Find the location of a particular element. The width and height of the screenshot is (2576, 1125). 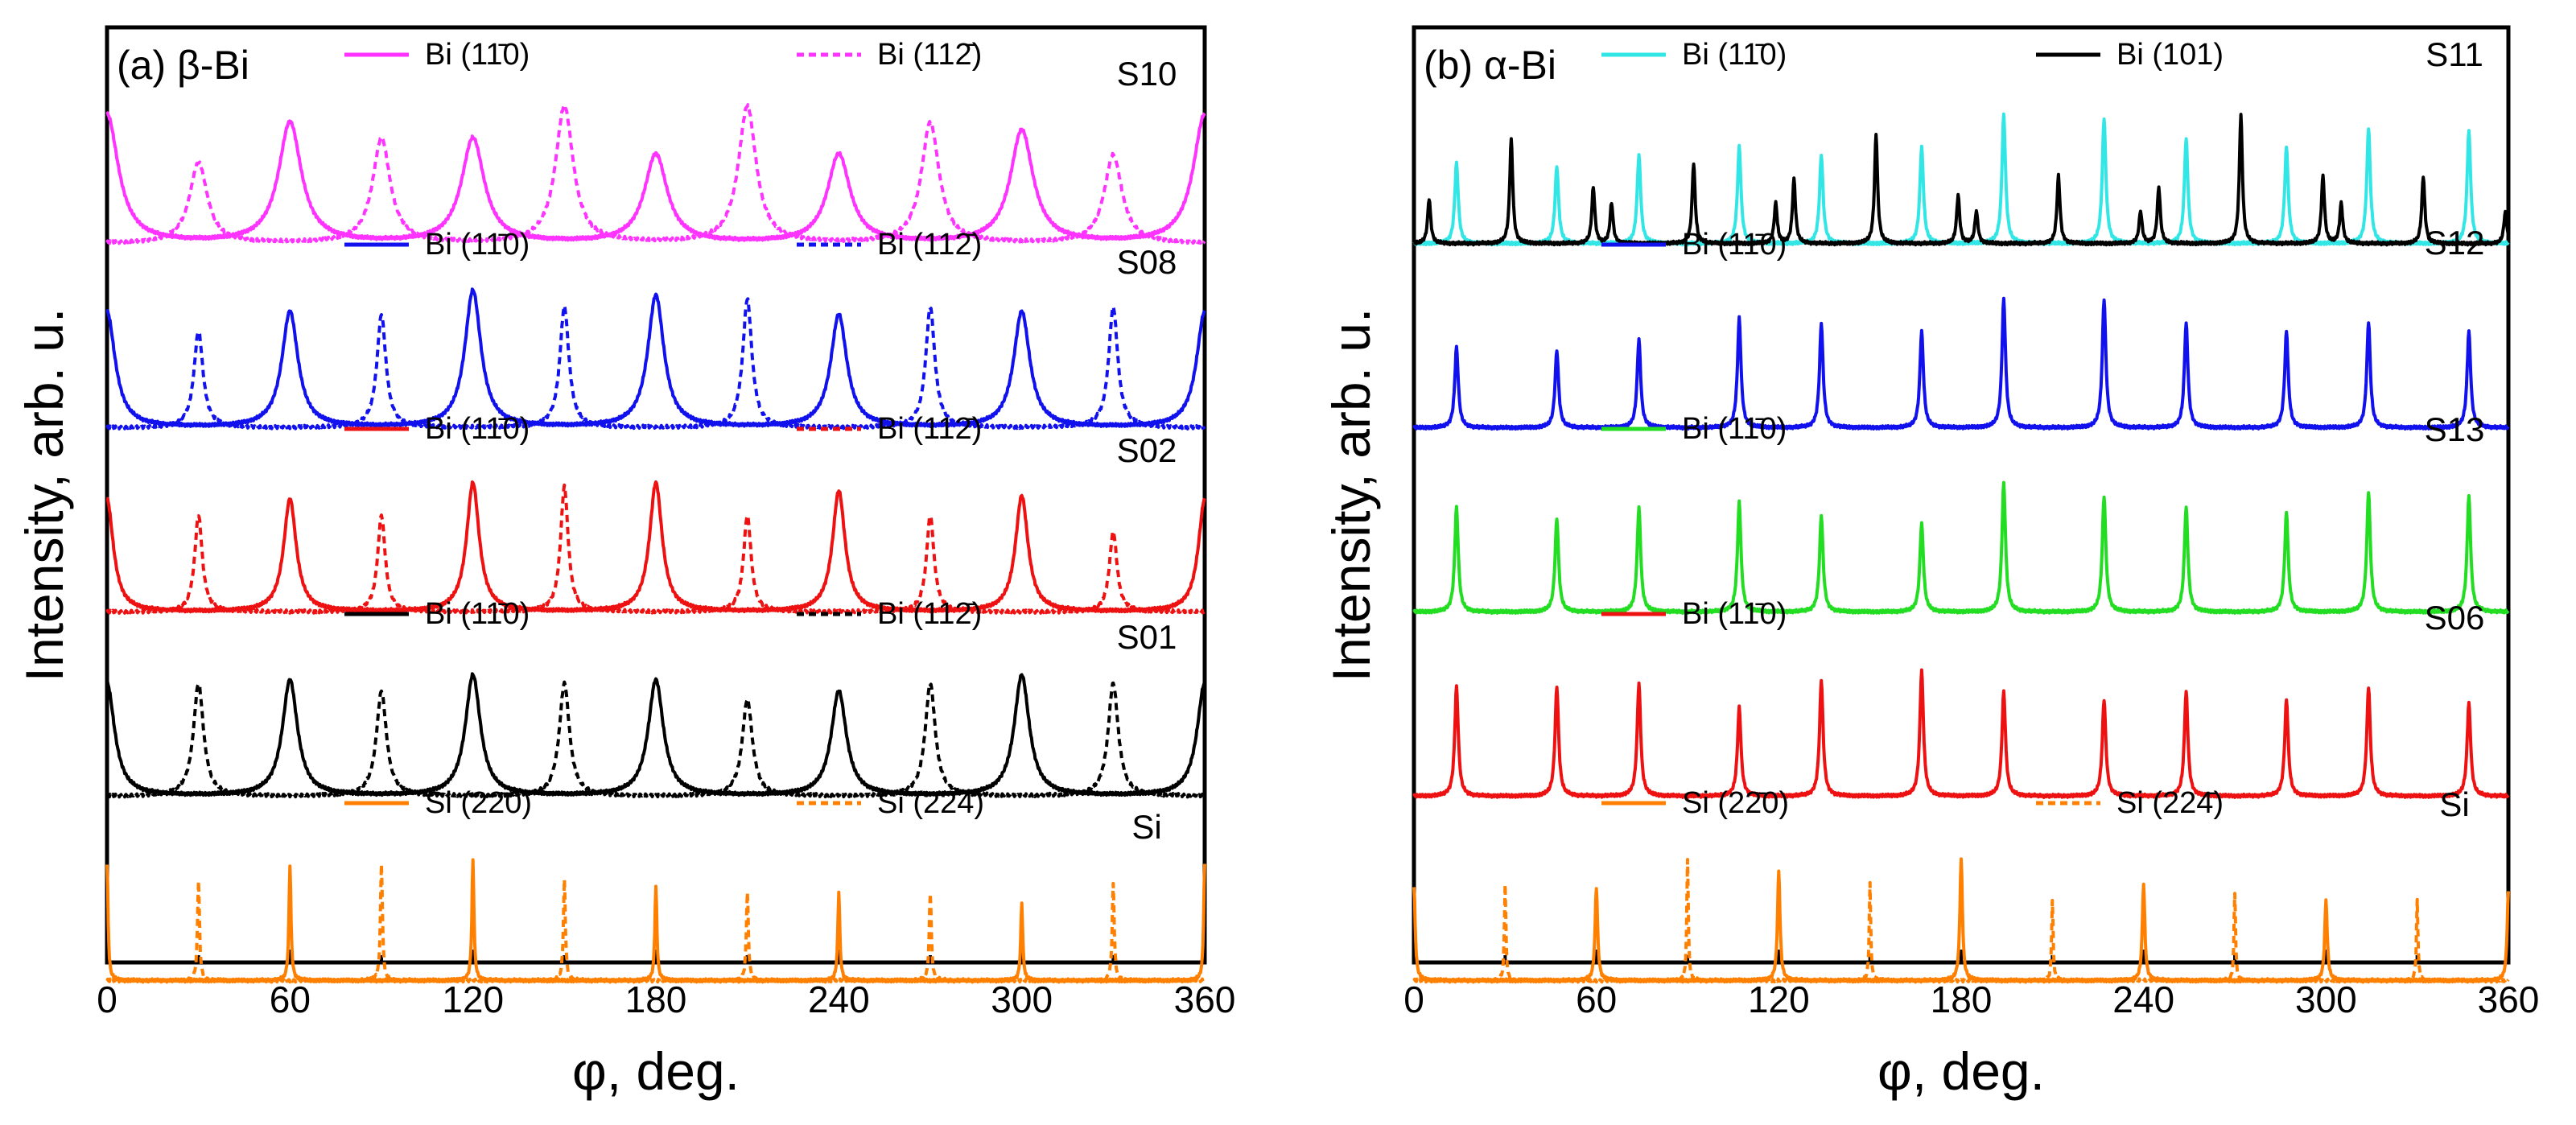

stack-s06: Bi (11̄0) S06 is located at coordinates (1961, 698).